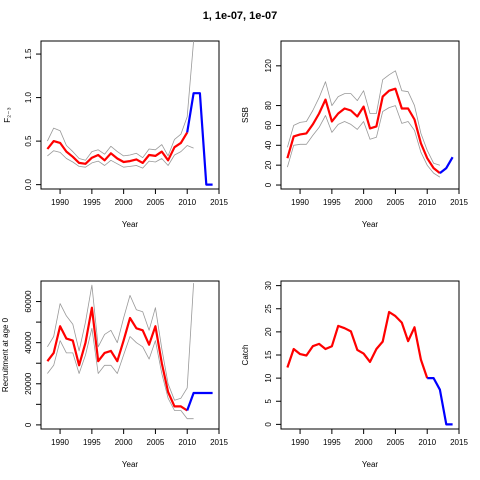  I want to click on y-tick-label: 20000, so click(28, 383).